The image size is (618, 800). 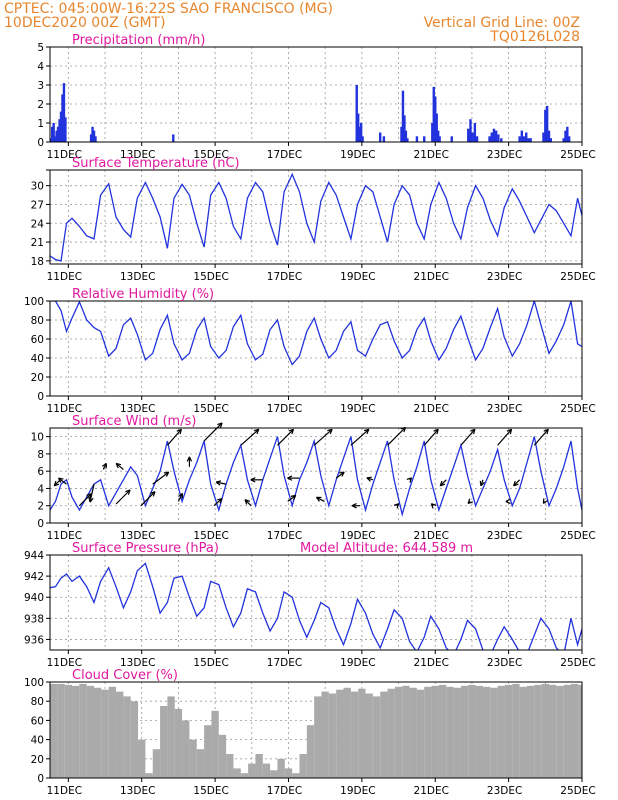 I want to click on pressure-xtick-label: 23DEC, so click(x=504, y=663).